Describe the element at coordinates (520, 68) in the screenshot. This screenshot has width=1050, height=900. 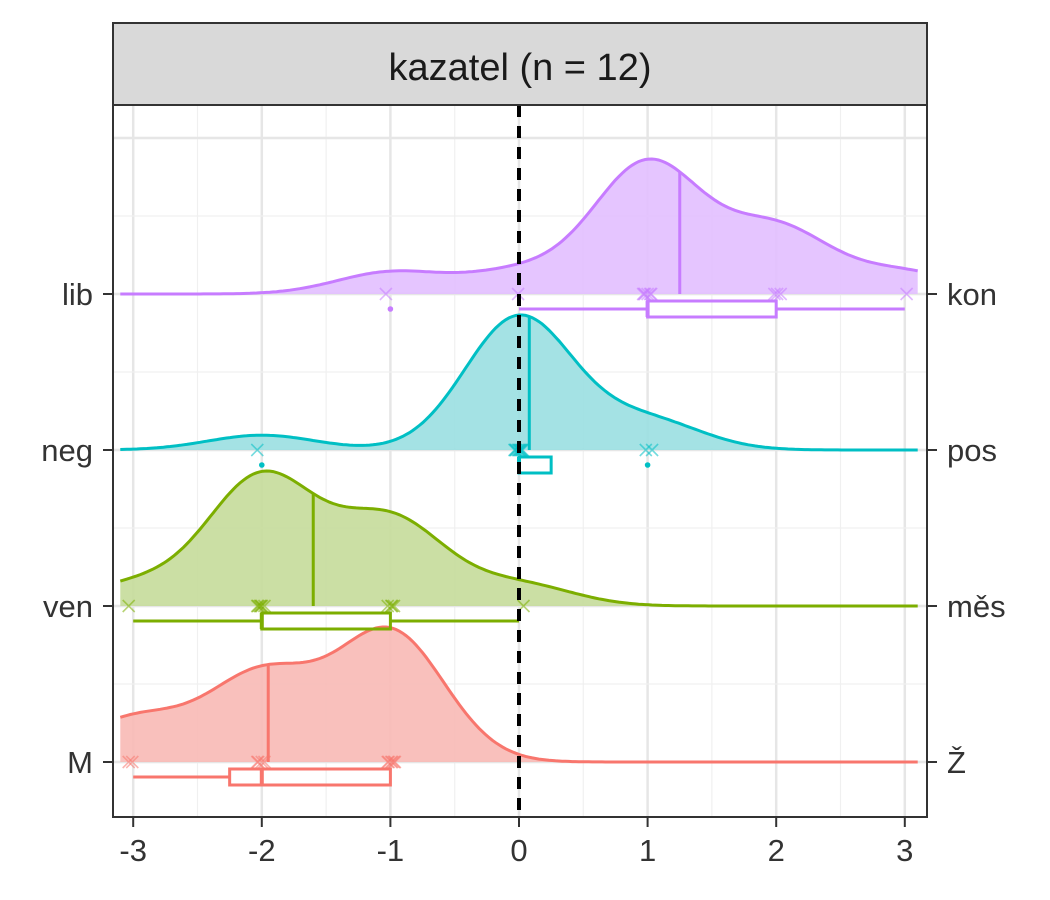
I see `chart-title: kazatel (n = 12)` at that location.